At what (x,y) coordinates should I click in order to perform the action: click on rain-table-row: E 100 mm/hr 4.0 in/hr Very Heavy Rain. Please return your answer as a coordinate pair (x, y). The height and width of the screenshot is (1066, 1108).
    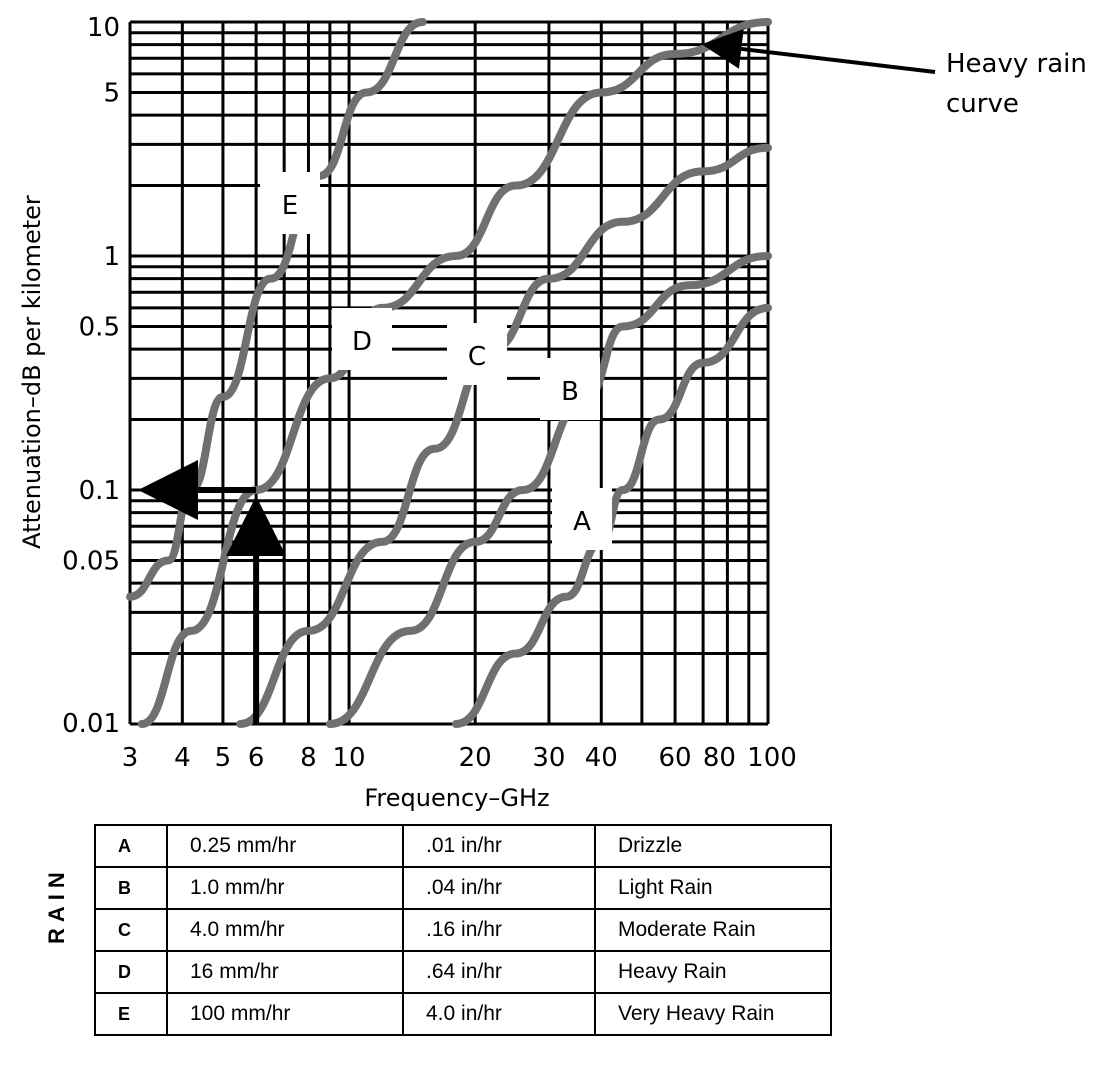
    Looking at the image, I should click on (463, 1014).